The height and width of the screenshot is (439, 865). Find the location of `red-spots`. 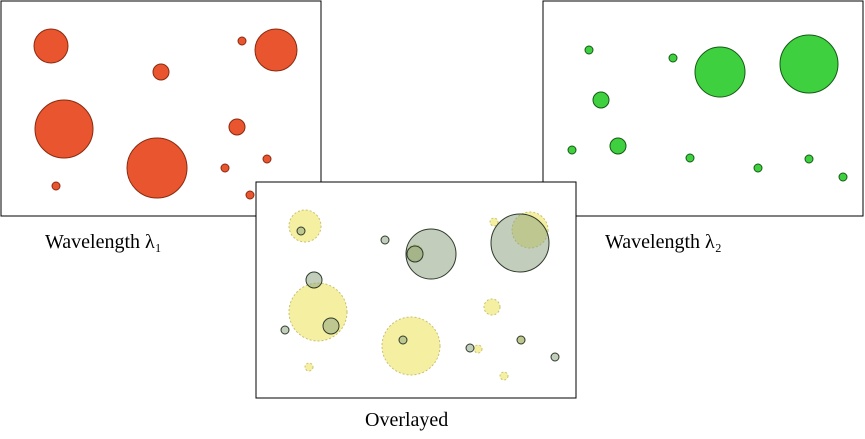

red-spots is located at coordinates (165, 114).